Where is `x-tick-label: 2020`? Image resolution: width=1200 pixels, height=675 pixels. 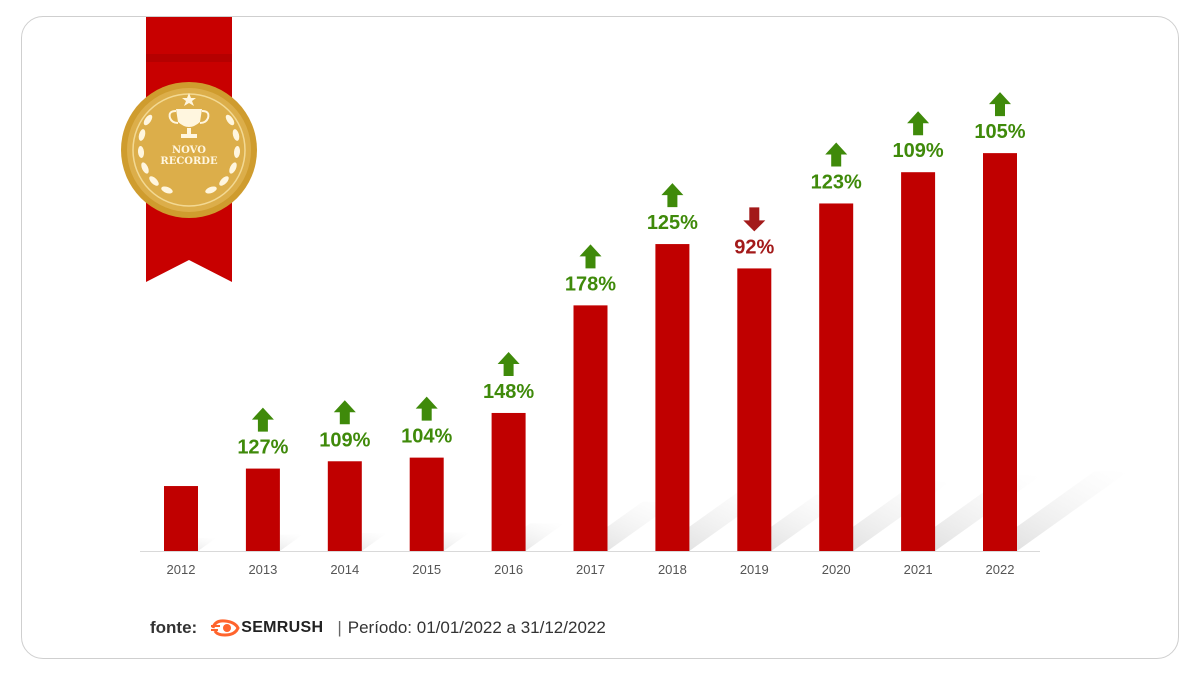 x-tick-label: 2020 is located at coordinates (836, 569).